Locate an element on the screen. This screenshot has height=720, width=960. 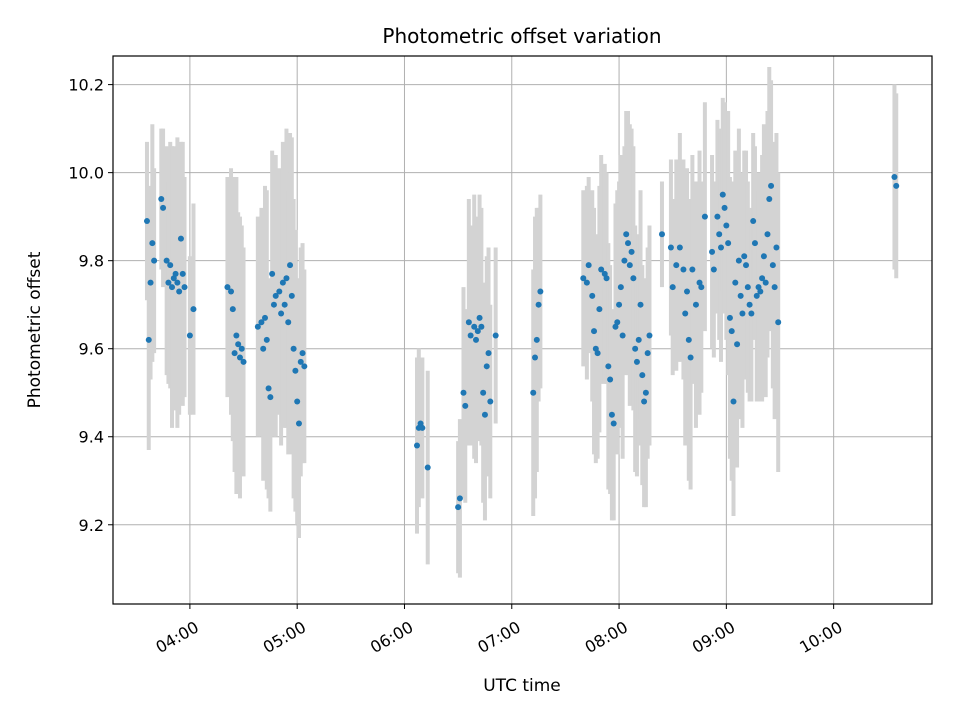
chart-title: Photometric offset variation is located at coordinates (521, 36).